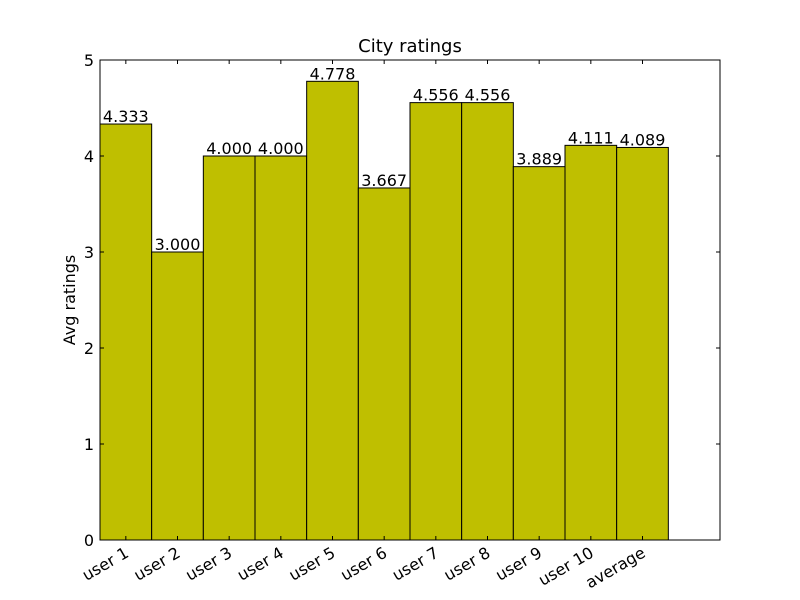 The image size is (800, 600). What do you see at coordinates (89, 252) in the screenshot?
I see `y-tick-label-3: 3` at bounding box center [89, 252].